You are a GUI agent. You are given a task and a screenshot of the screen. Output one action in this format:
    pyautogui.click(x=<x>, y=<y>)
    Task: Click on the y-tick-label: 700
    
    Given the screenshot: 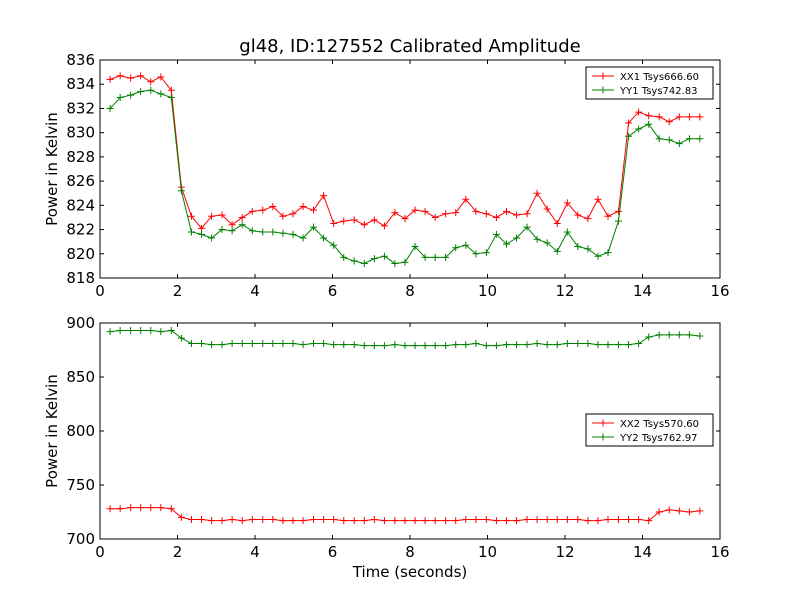 What is the action you would take?
    pyautogui.click(x=80, y=539)
    